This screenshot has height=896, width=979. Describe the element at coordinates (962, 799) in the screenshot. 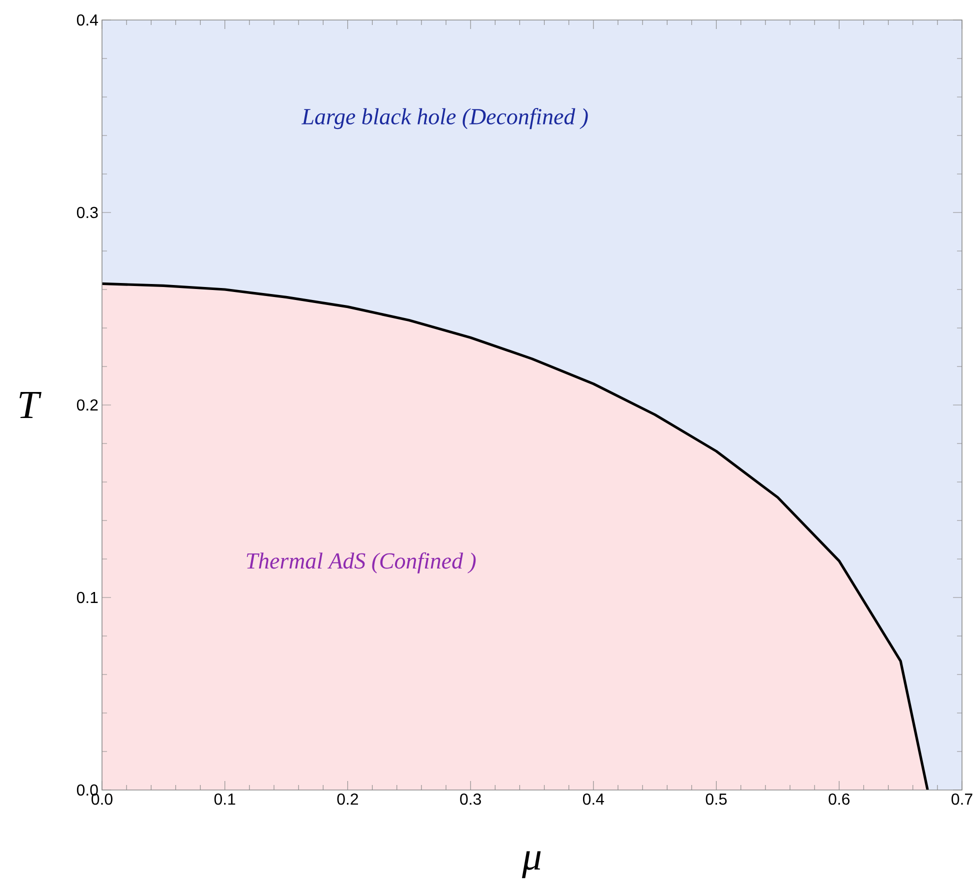

I see `x-tick-label: 0.7` at that location.